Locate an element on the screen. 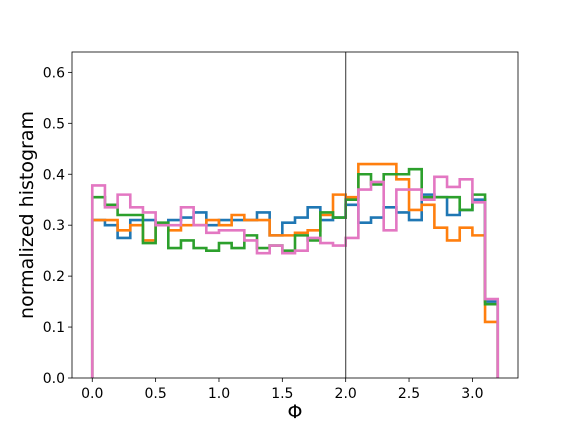 The height and width of the screenshot is (432, 576). x-tick-label: 0.5 is located at coordinates (155, 394).